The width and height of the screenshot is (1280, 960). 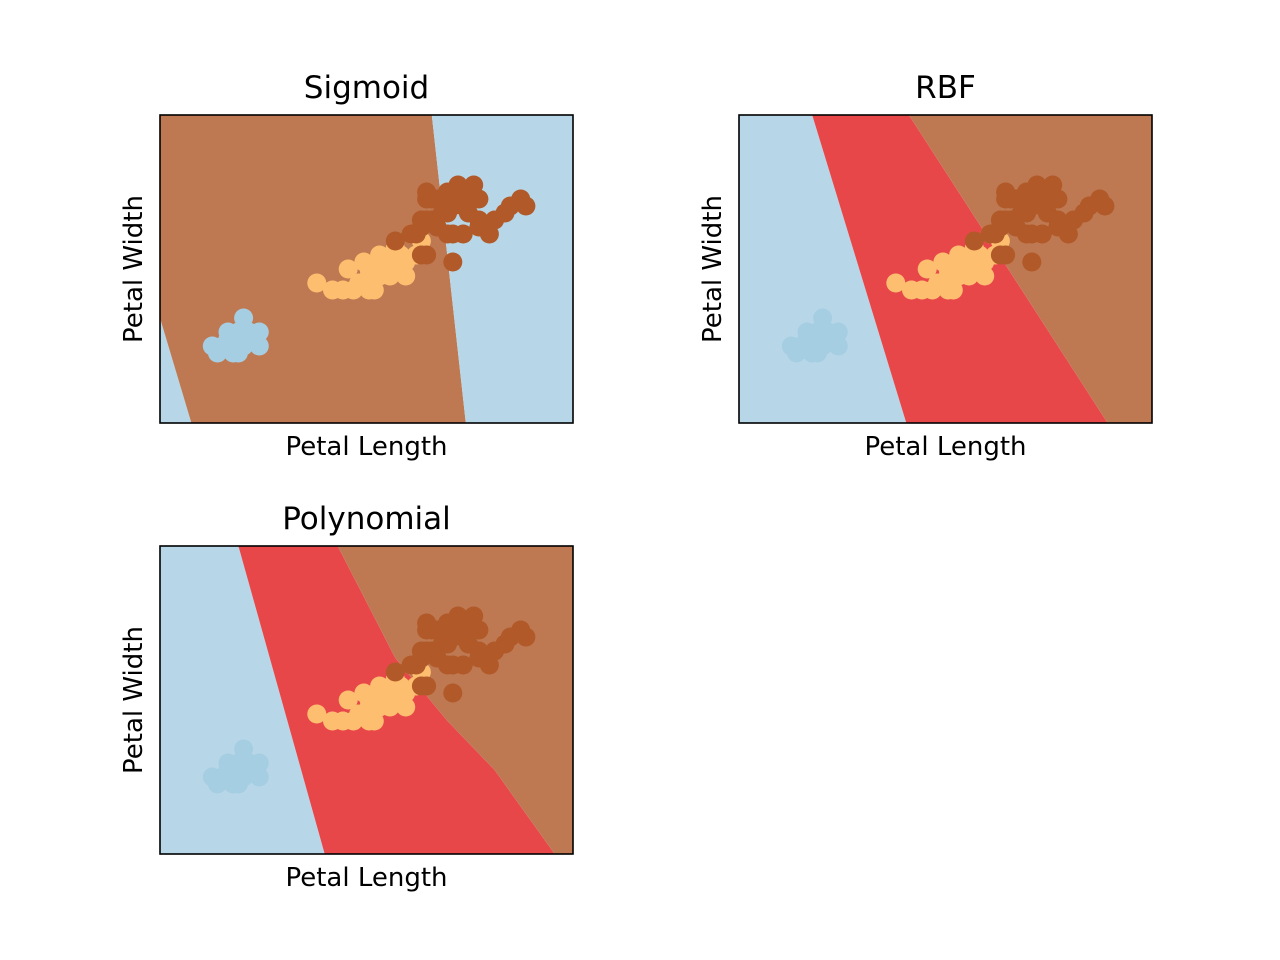 What do you see at coordinates (366, 88) in the screenshot?
I see `subplot-title: Sigmoid` at bounding box center [366, 88].